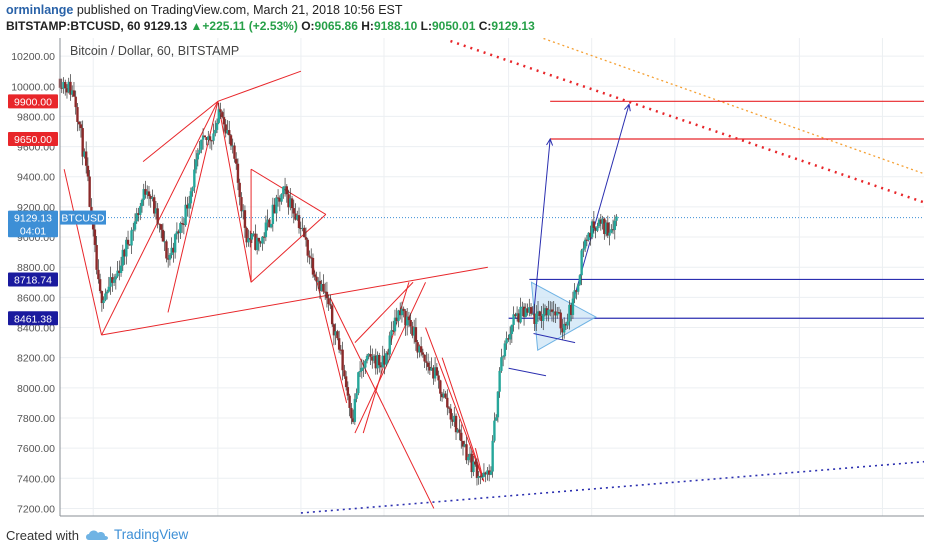  Describe the element at coordinates (36, 359) in the screenshot. I see `y-tick-label: 8200.00` at that location.